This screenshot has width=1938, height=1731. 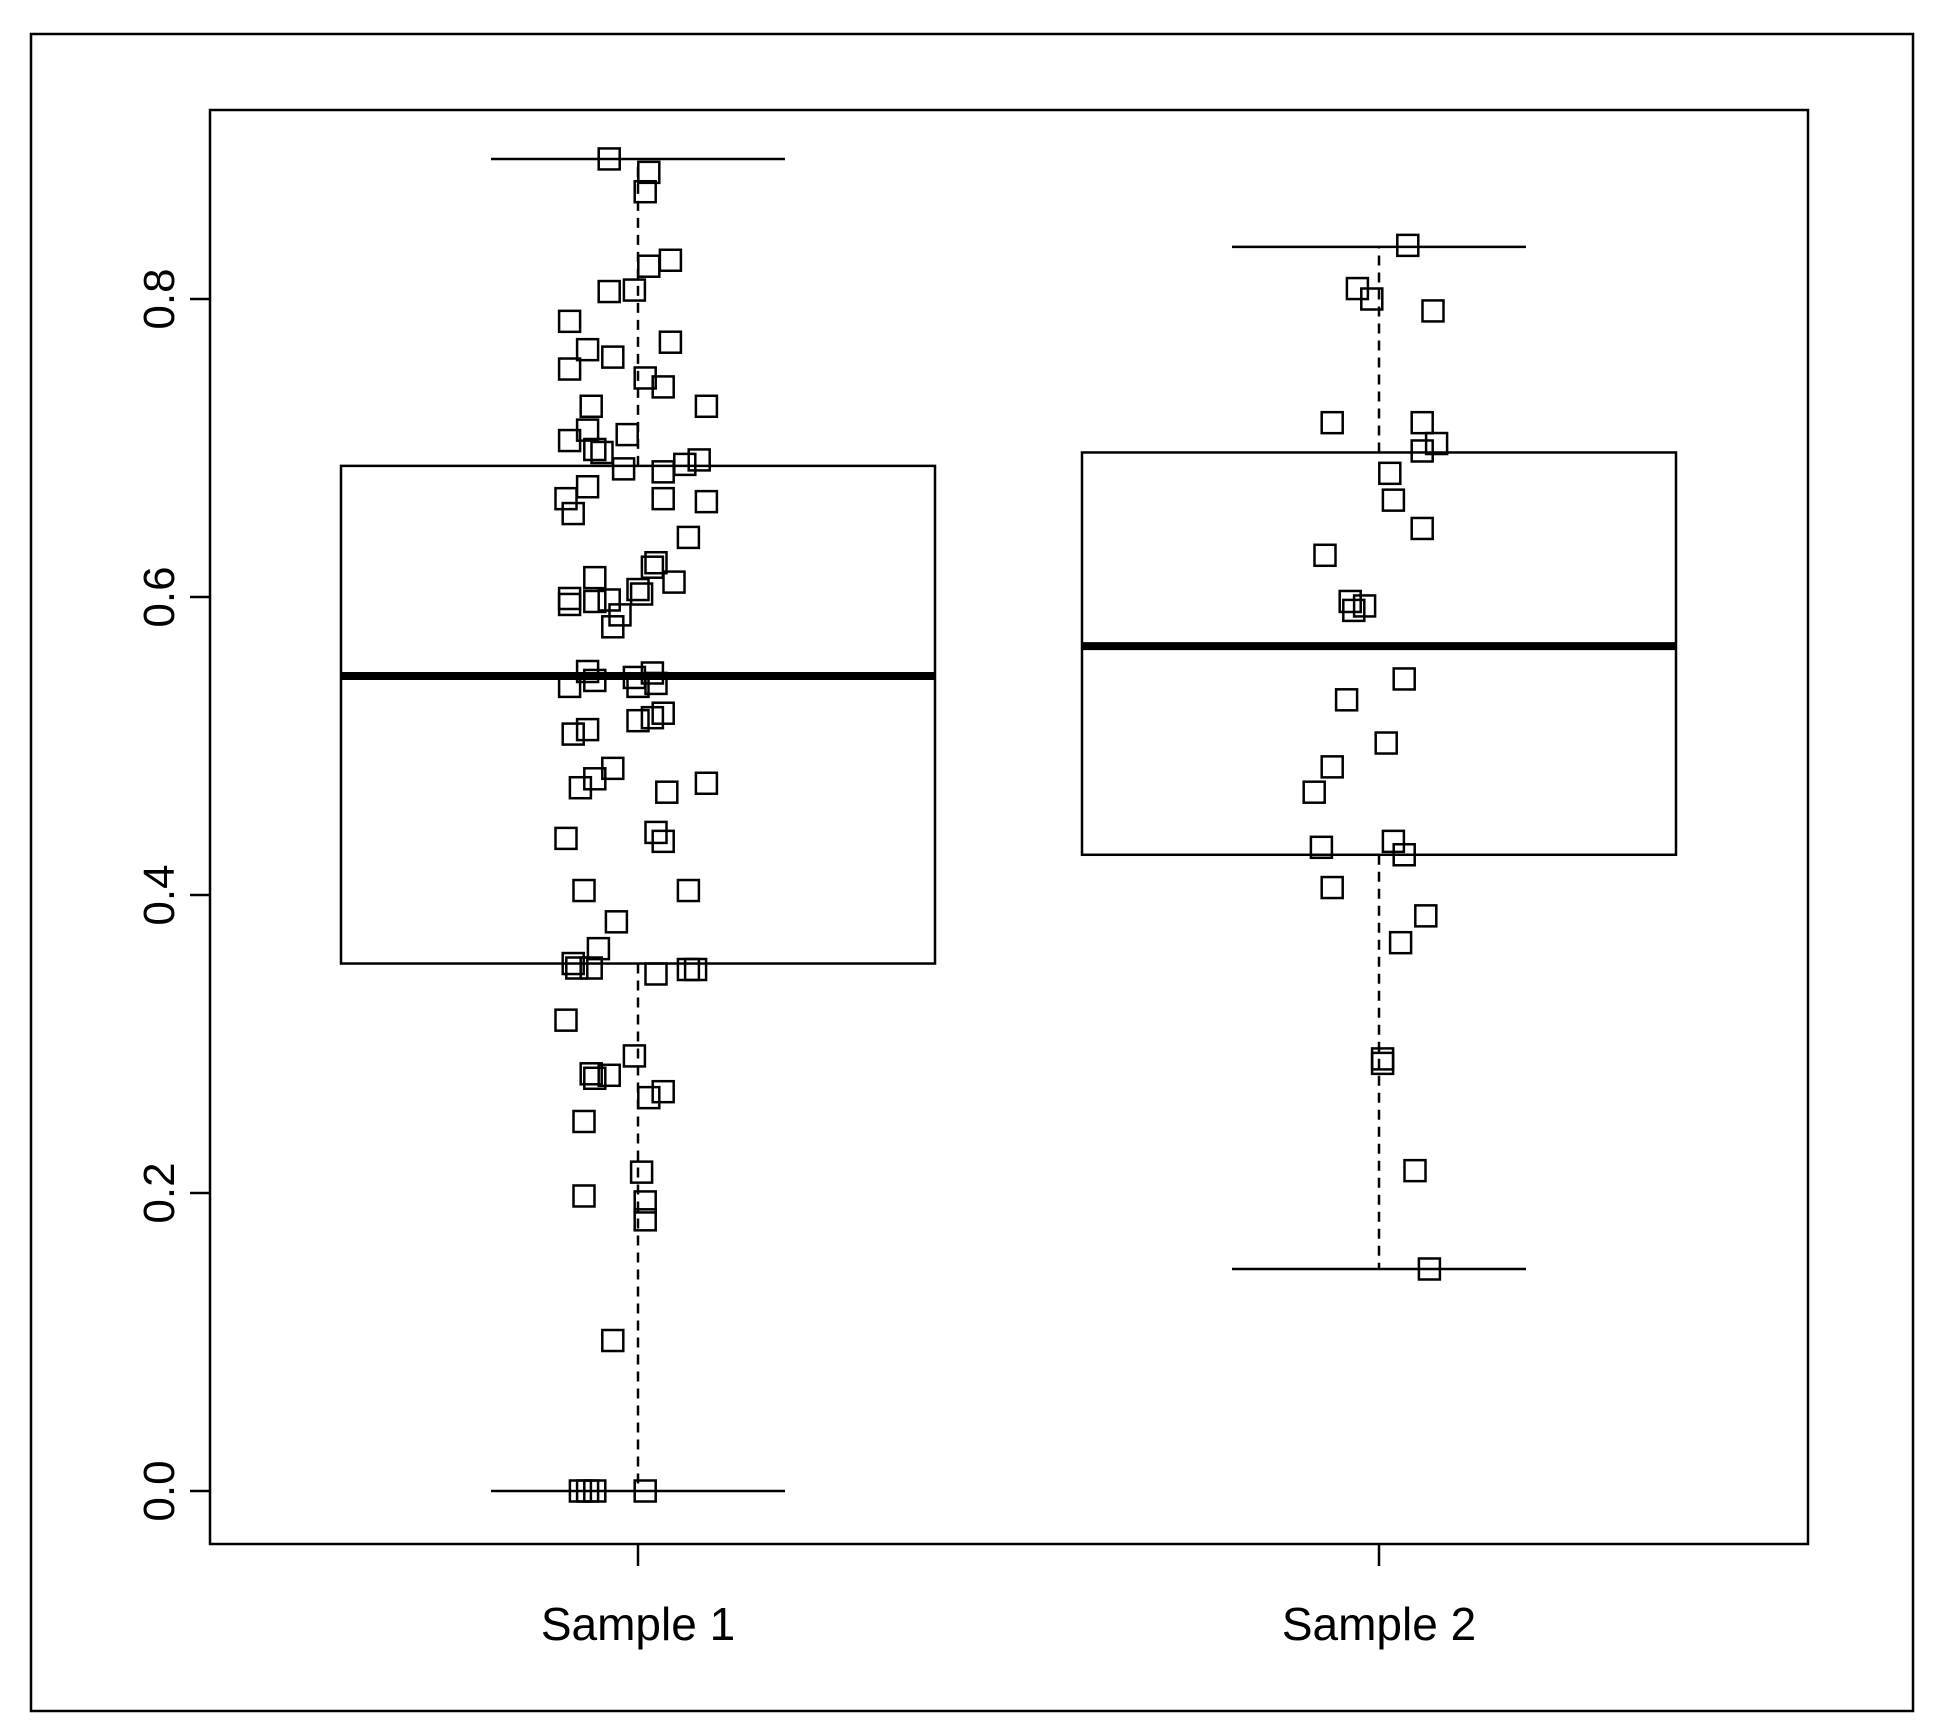 What do you see at coordinates (159, 596) in the screenshot?
I see `y-tick-label: 0.6` at bounding box center [159, 596].